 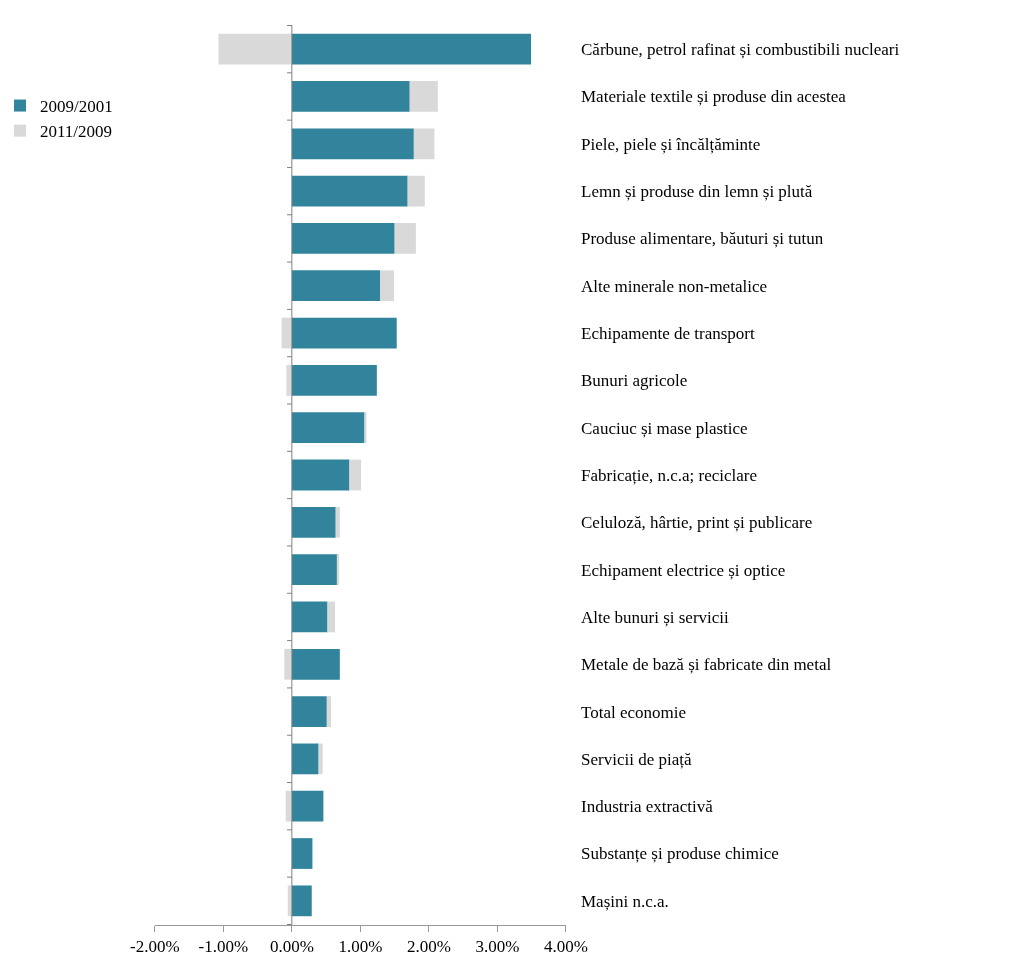 I want to click on x-tick-label: 0.00%, so click(x=291, y=947).